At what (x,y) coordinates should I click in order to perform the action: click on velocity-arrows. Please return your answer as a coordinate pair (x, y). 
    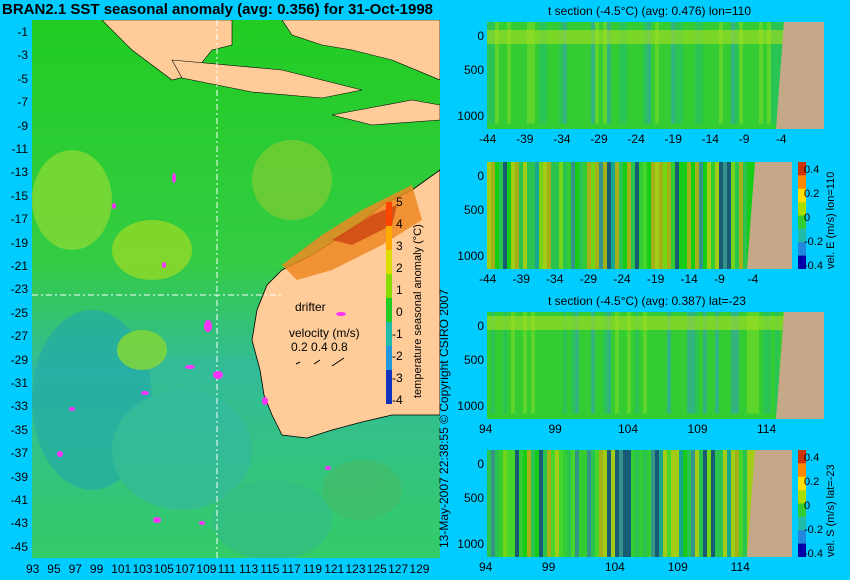
    Looking at the image, I should click on (320, 362).